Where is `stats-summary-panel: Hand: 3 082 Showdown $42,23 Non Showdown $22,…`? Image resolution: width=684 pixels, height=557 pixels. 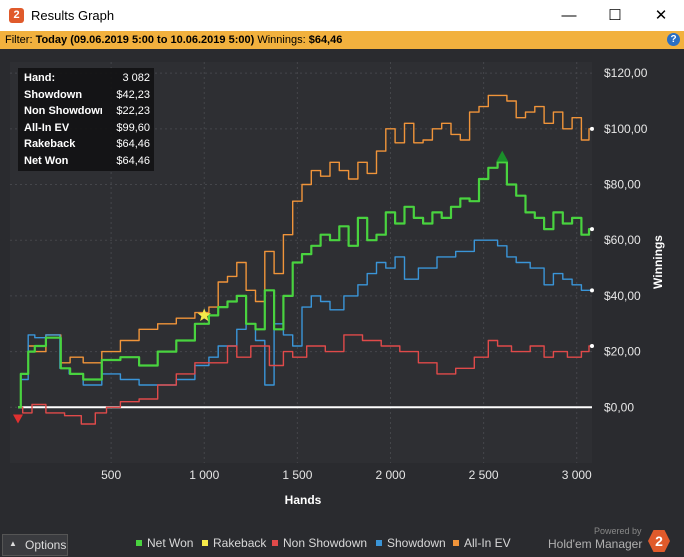 stats-summary-panel: Hand: 3 082 Showdown $42,23 Non Showdown $22,… is located at coordinates (86, 119).